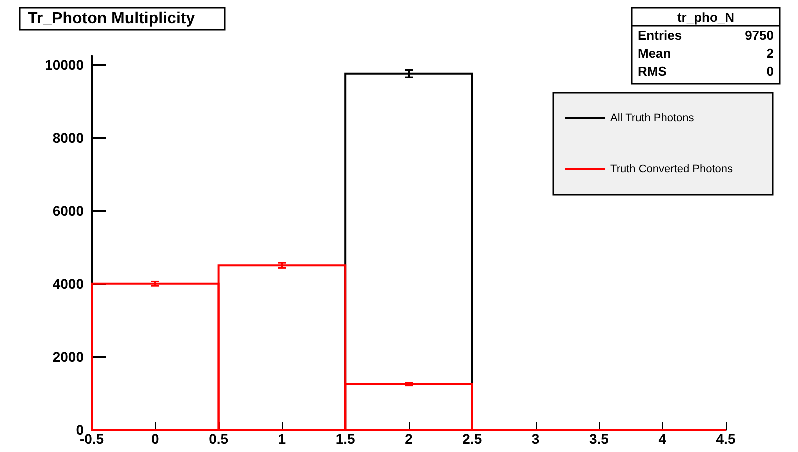  Describe the element at coordinates (68, 356) in the screenshot. I see `y-tick-label: 2000` at that location.